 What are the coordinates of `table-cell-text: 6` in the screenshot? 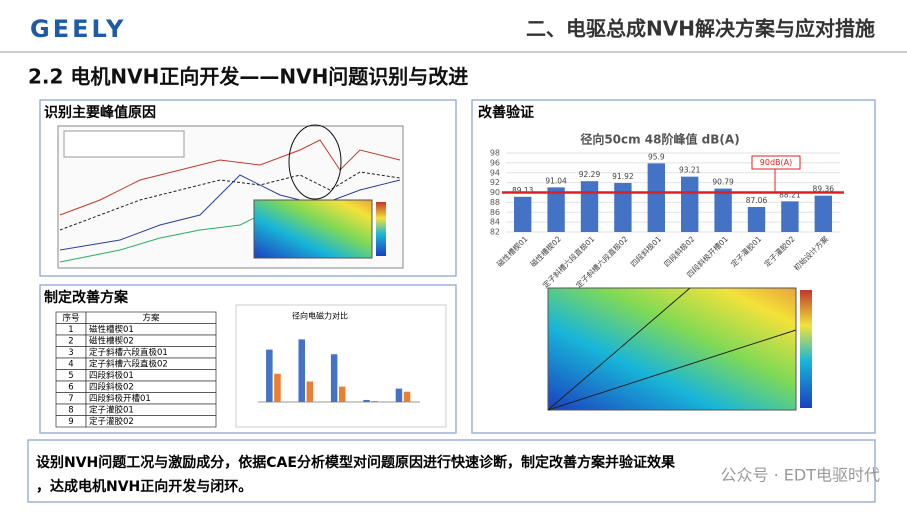 It's located at (70, 387).